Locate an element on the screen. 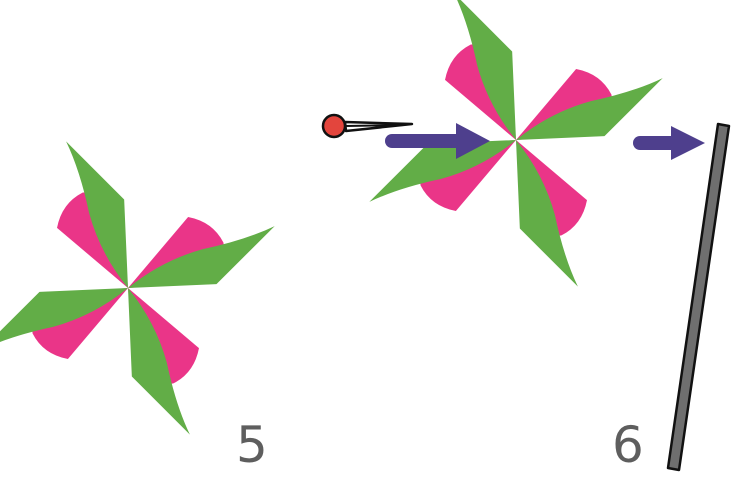 This screenshot has height=503, width=756. right-arrow-icon-stick is located at coordinates (669, 143).